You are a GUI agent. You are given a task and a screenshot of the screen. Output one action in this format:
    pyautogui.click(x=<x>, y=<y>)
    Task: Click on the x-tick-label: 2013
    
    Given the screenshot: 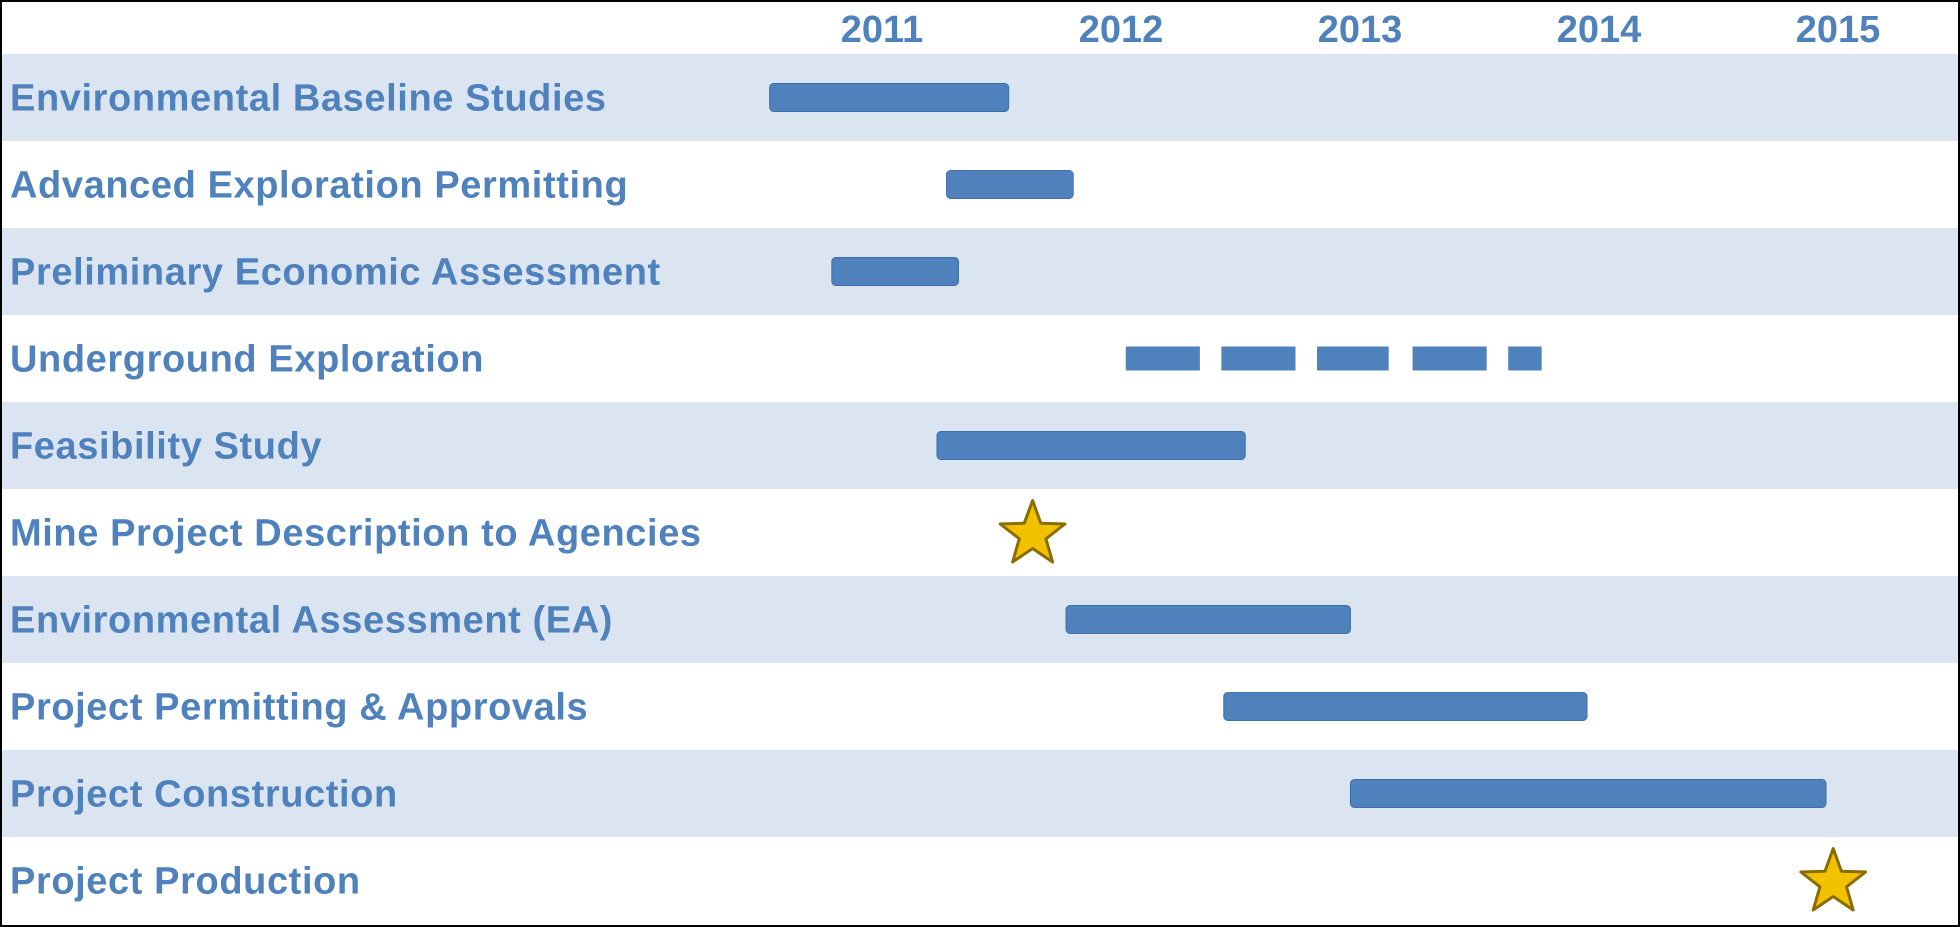 What is the action you would take?
    pyautogui.click(x=1360, y=30)
    